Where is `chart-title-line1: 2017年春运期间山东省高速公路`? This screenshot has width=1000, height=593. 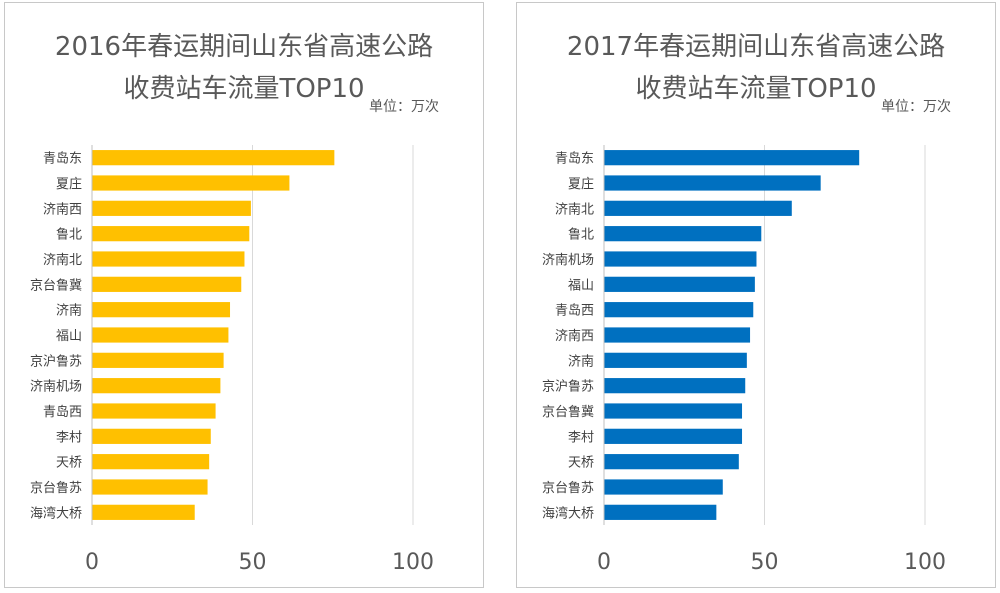
chart-title-line1: 2017年春运期间山东省高速公路 is located at coordinates (756, 47).